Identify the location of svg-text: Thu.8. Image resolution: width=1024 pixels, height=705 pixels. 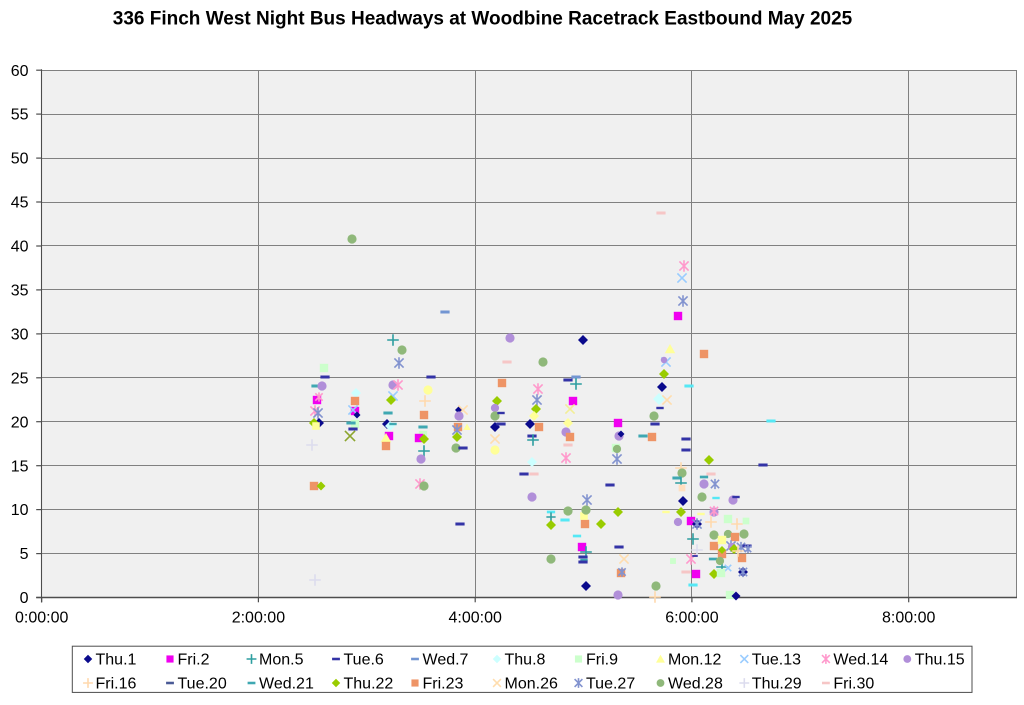
(525, 660).